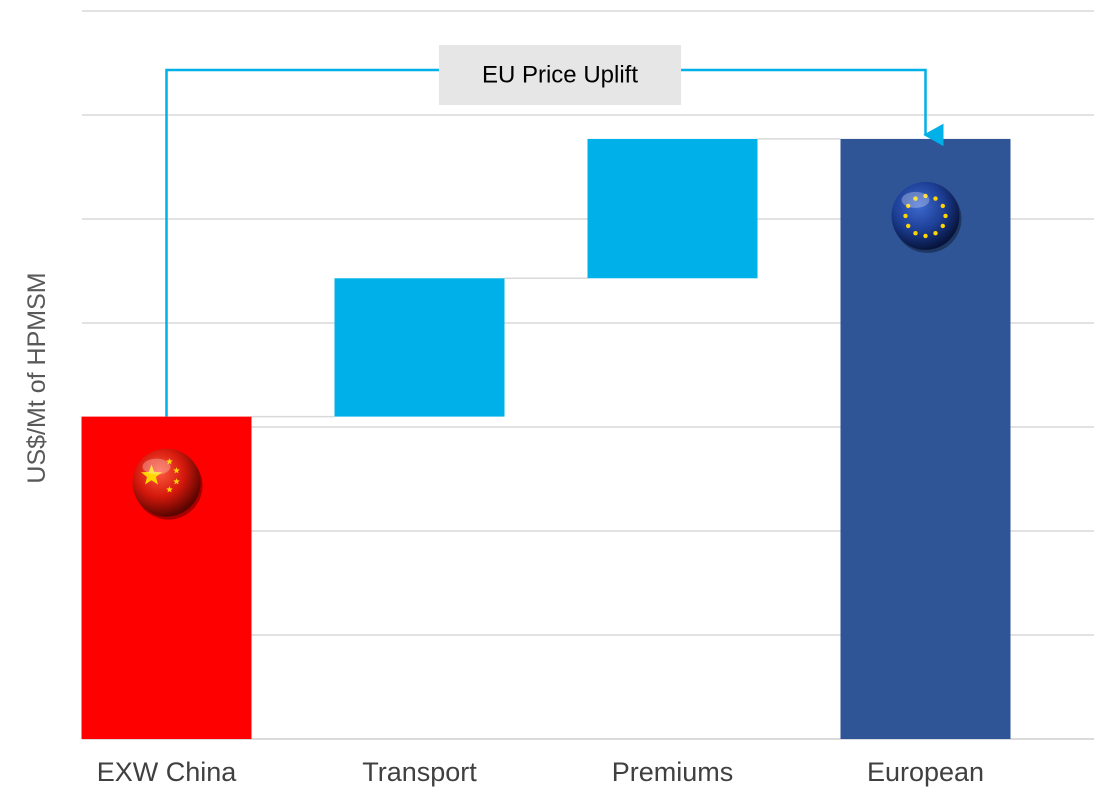  Describe the element at coordinates (167, 772) in the screenshot. I see `x-tick-label: EXW China` at that location.